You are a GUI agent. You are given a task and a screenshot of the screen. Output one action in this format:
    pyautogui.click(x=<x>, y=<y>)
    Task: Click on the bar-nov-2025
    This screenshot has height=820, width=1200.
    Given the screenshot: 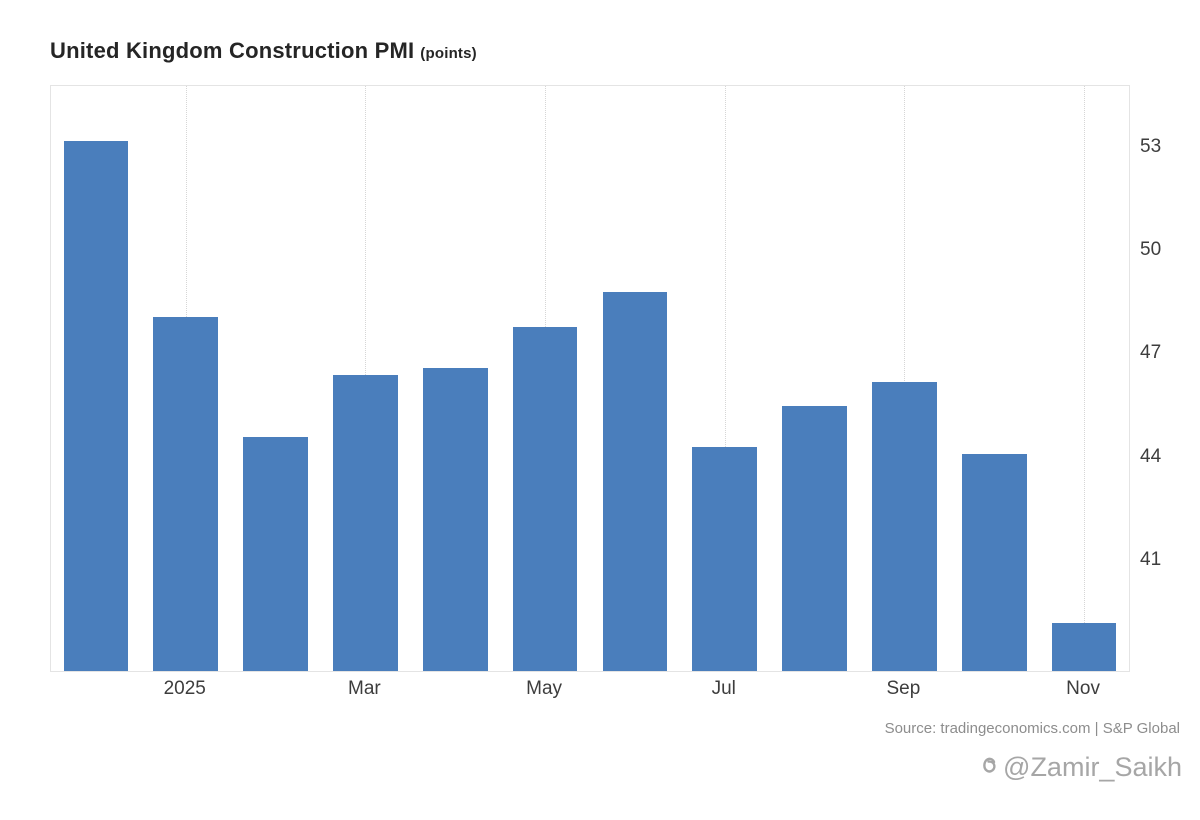 What is the action you would take?
    pyautogui.click(x=1084, y=646)
    